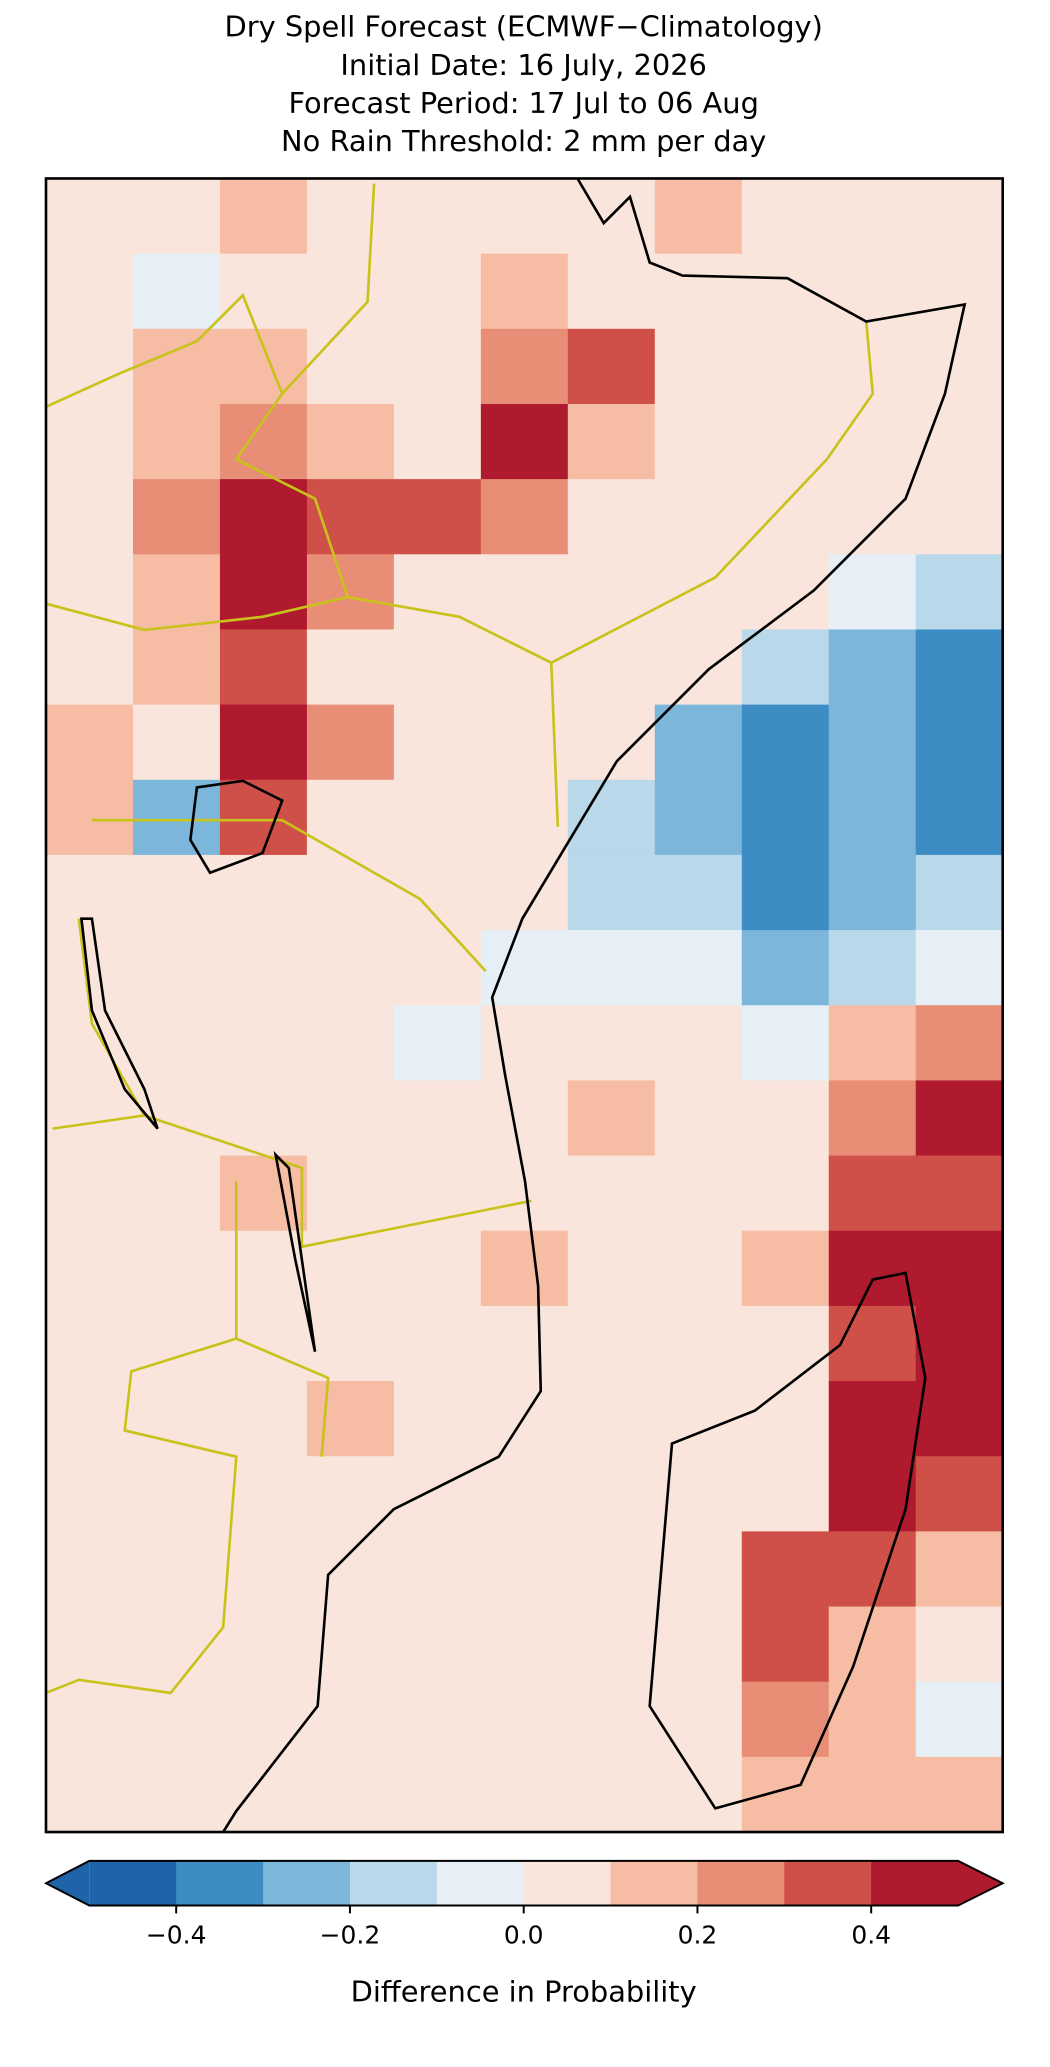 This screenshot has width=1050, height=2067. Describe the element at coordinates (67, 1883) in the screenshot. I see `colorbar-extension` at that location.